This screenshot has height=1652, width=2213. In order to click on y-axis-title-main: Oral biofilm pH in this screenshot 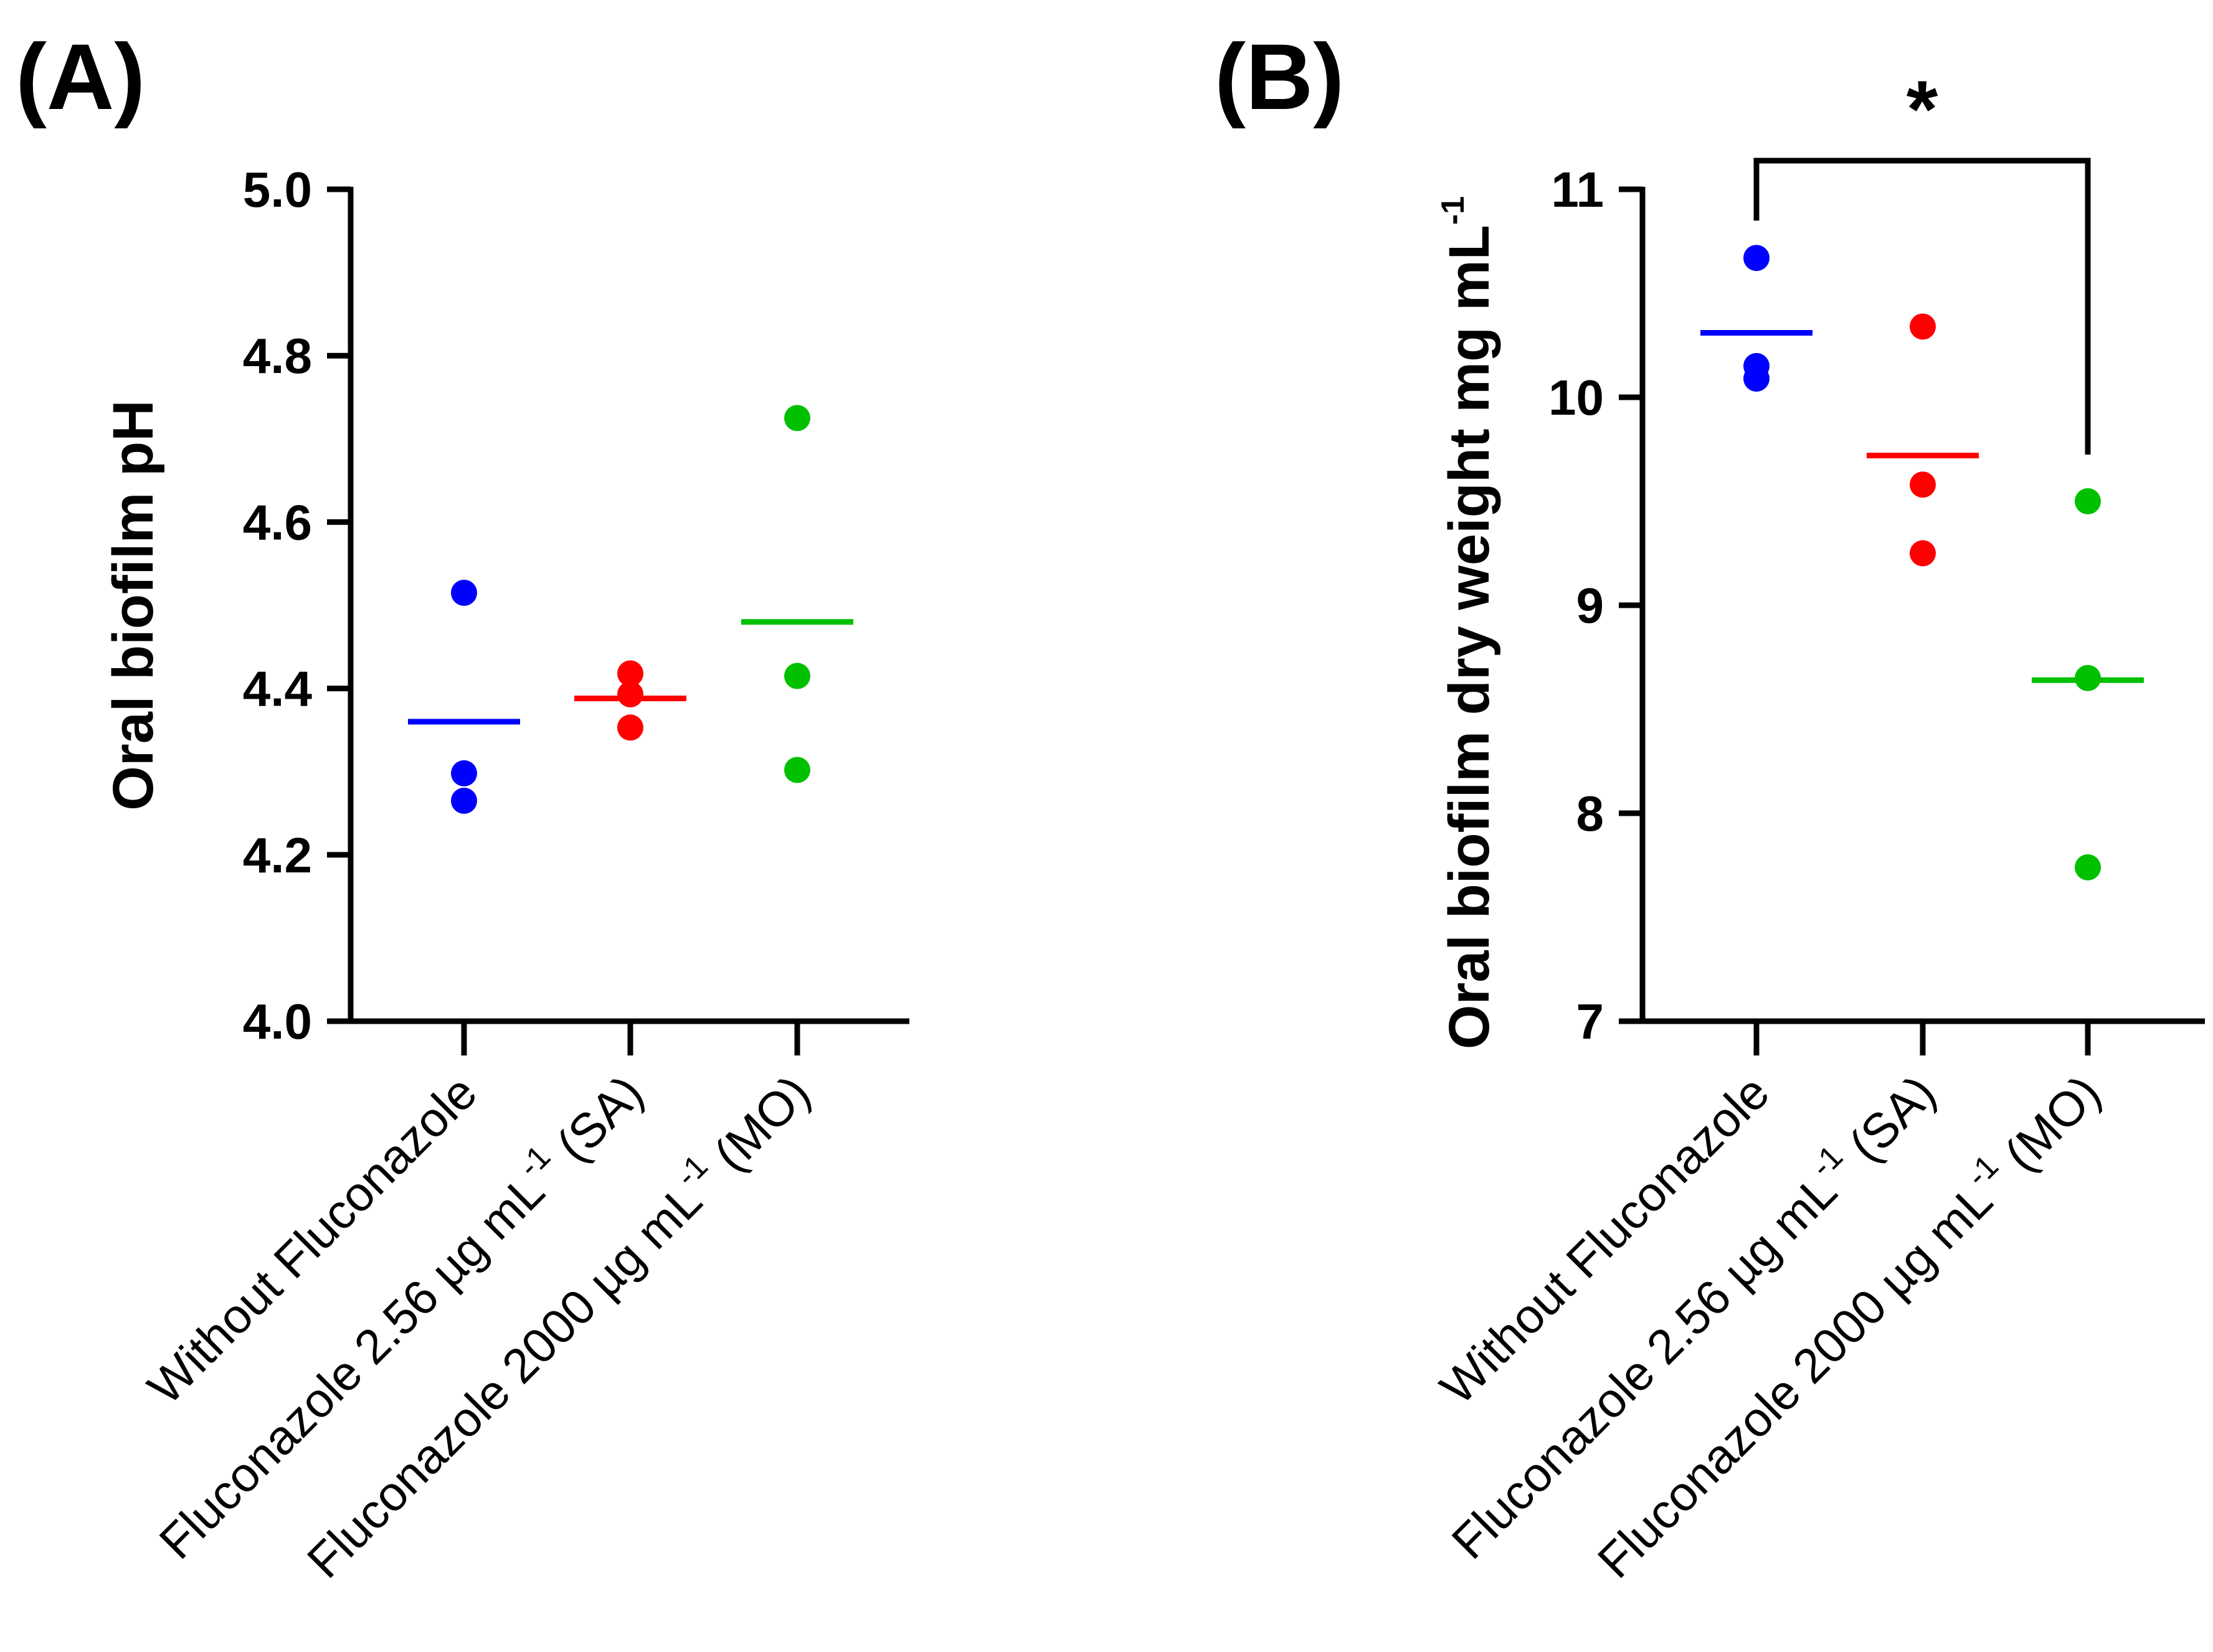, I will do `click(133, 605)`.